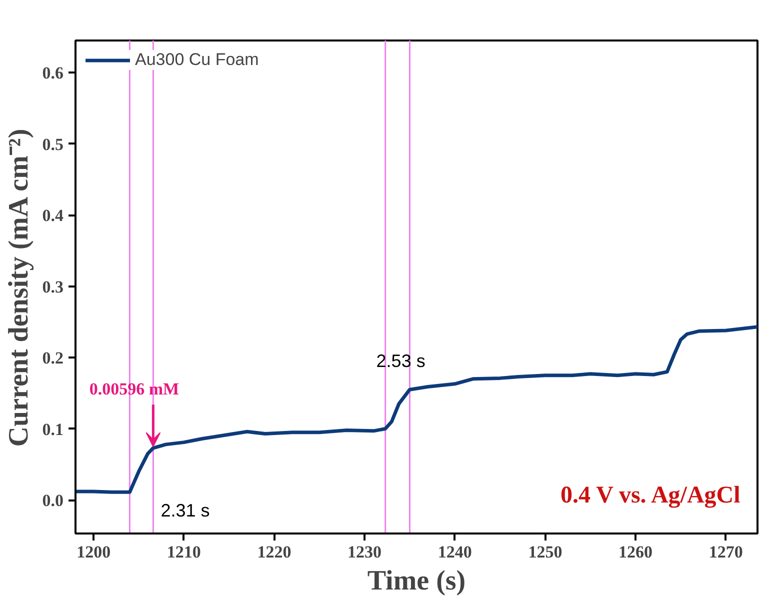 The width and height of the screenshot is (777, 599). Describe the element at coordinates (416, 581) in the screenshot. I see `x-axis-title: Time (s)` at that location.